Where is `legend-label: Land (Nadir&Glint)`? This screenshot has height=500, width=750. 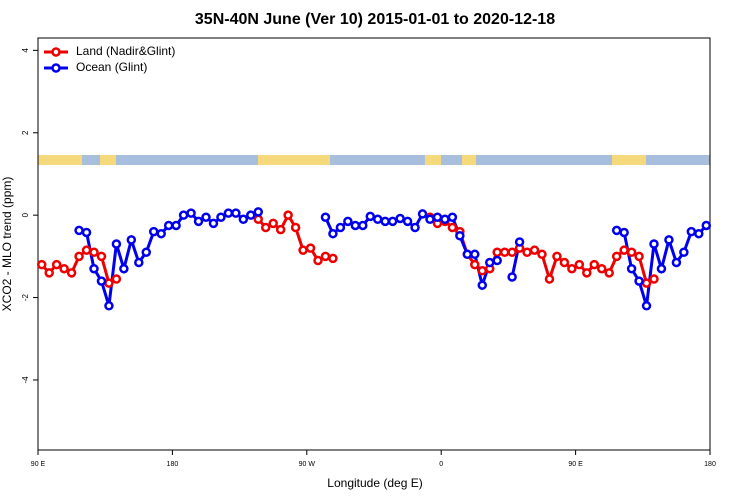
legend-label: Land (Nadir&Glint) is located at coordinates (125, 51).